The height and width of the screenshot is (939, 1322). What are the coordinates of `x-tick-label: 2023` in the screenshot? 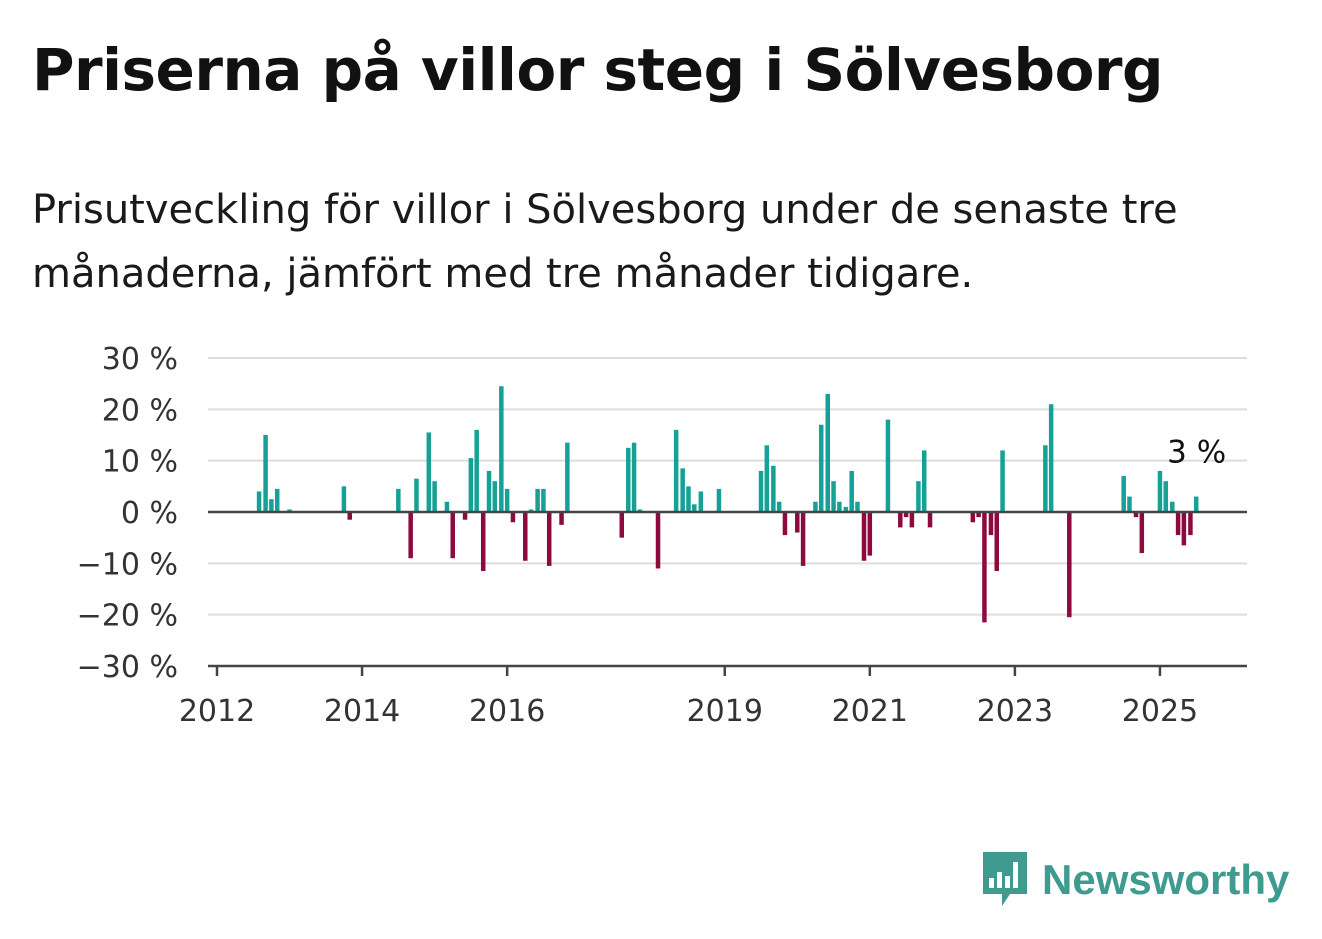 It's located at (1015, 711).